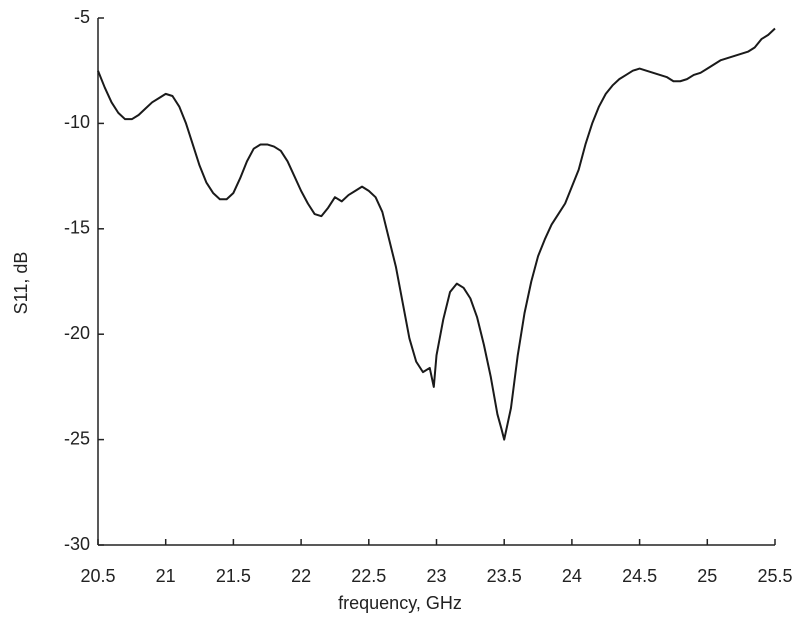  I want to click on x-tick-label: 25.5, so click(774, 576).